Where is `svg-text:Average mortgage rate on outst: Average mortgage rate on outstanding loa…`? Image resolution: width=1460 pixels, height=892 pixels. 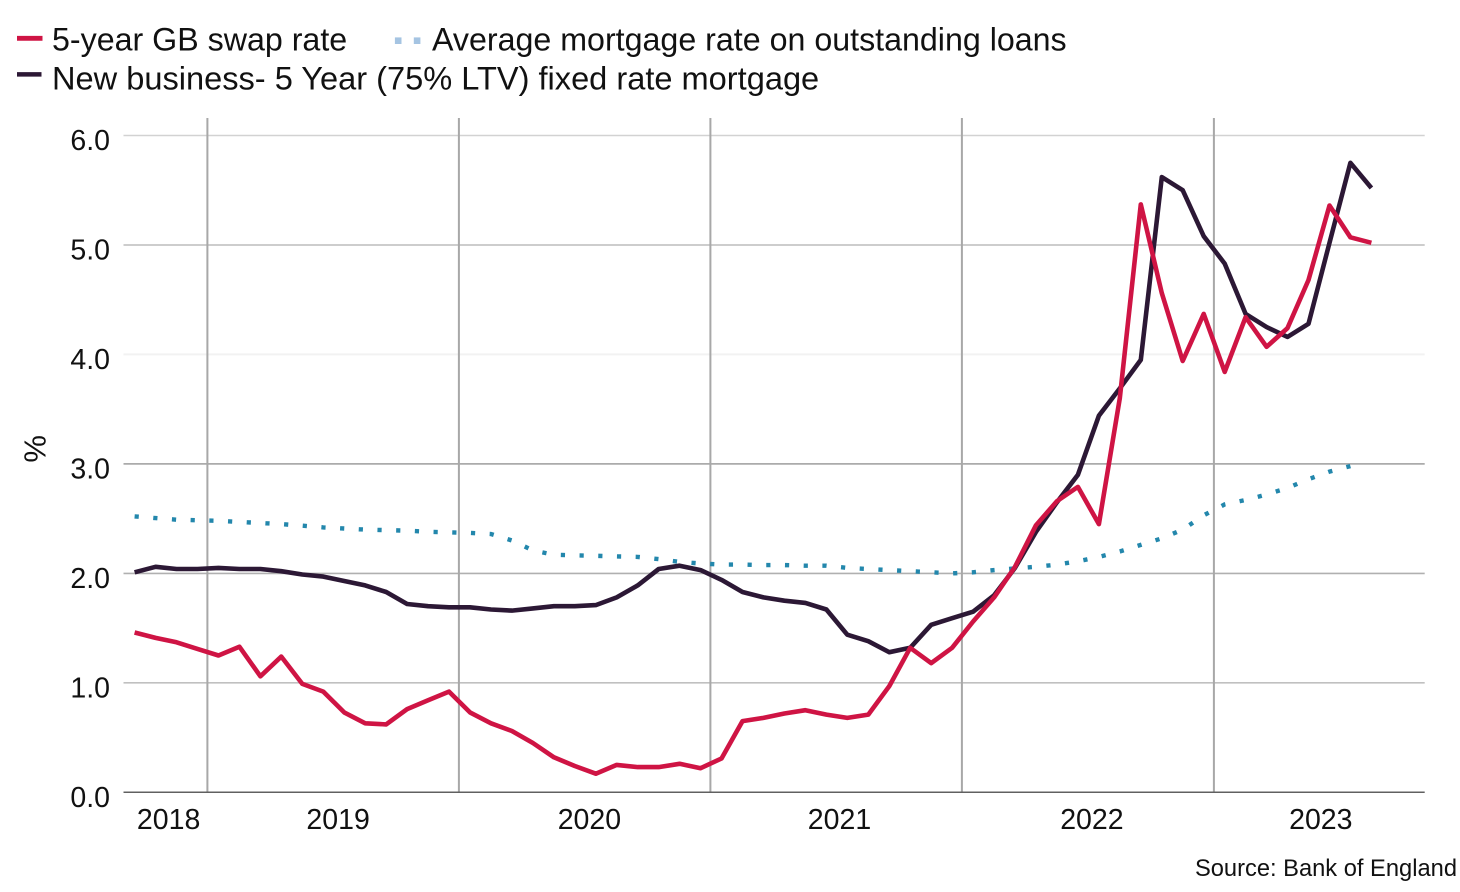
svg-text:Average mortgage rate on outst: Average mortgage rate on outstanding loa… is located at coordinates (749, 40).